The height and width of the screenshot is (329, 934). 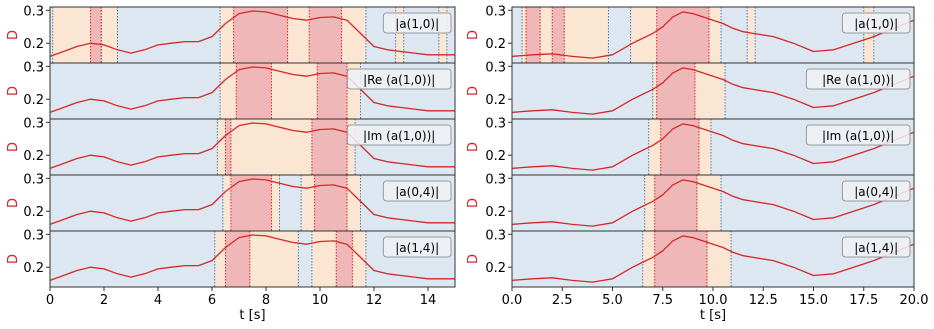 I want to click on legend-label: |Im (a(1,0))|, so click(x=399, y=136).